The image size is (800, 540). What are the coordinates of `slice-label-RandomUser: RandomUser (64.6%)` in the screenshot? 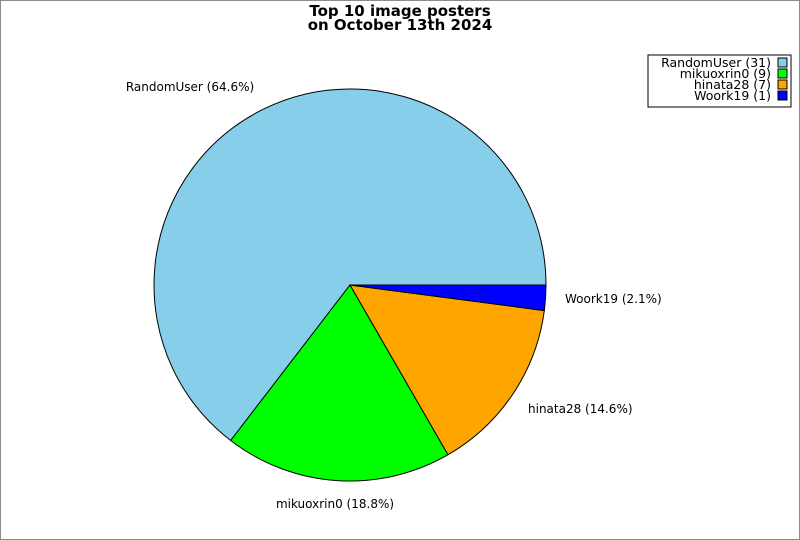 It's located at (190, 87).